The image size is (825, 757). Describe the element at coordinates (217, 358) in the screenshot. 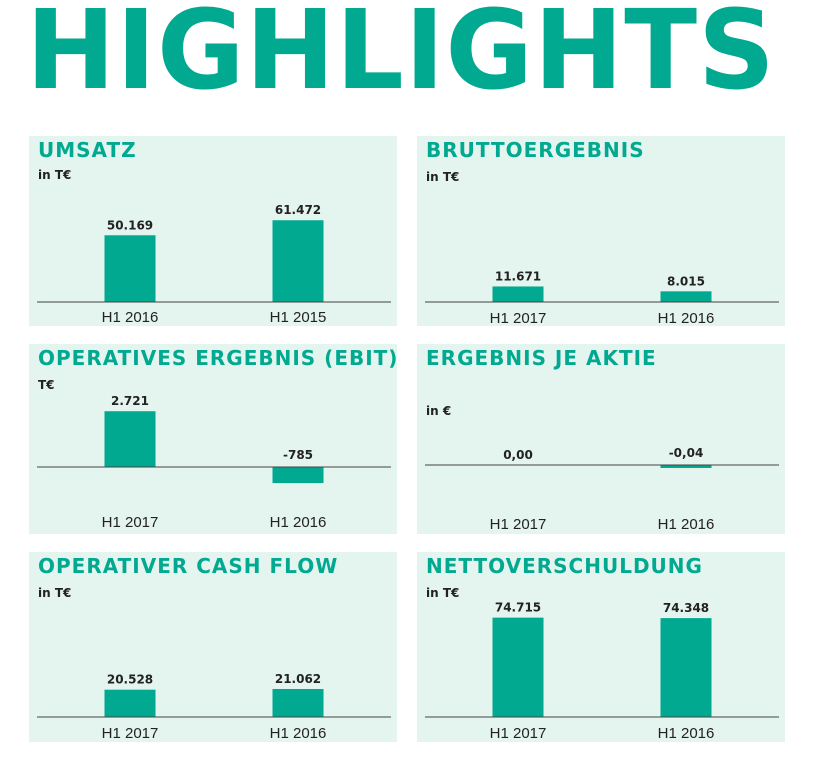

I see `chart-title: OPERATIVES ERGEBNIS (EBIT)` at that location.